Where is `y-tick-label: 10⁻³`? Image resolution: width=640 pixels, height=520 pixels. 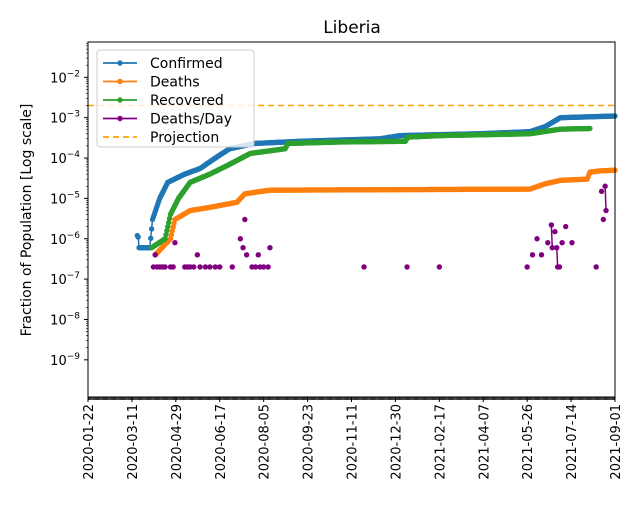
y-tick-label: 10⁻³ is located at coordinates (65, 118).